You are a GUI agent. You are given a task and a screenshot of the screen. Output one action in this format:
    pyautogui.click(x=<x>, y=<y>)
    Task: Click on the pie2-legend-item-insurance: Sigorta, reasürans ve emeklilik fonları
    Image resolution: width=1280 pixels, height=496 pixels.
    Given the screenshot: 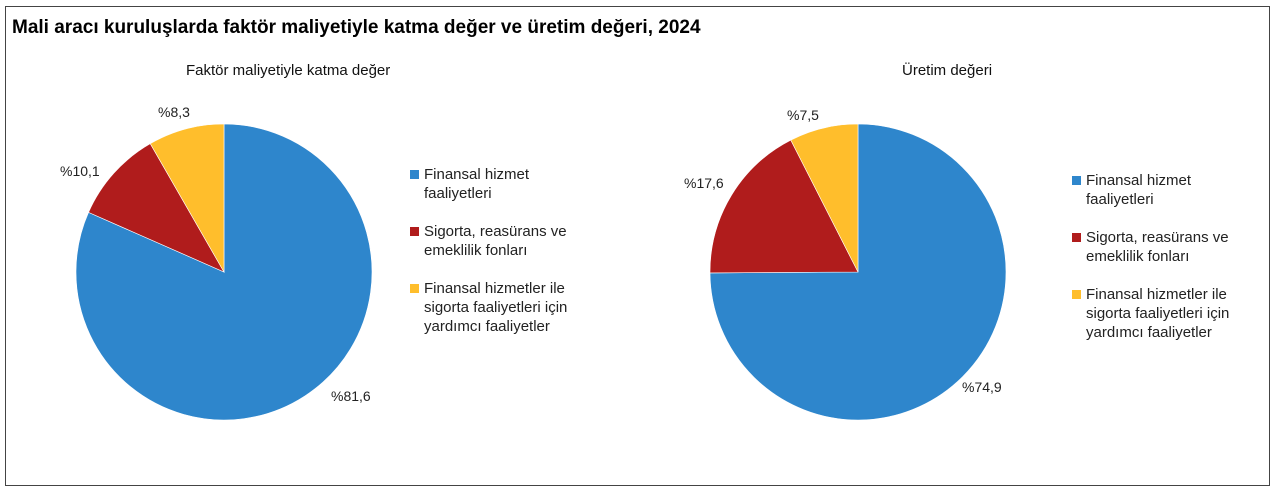 What is the action you would take?
    pyautogui.click(x=1176, y=247)
    